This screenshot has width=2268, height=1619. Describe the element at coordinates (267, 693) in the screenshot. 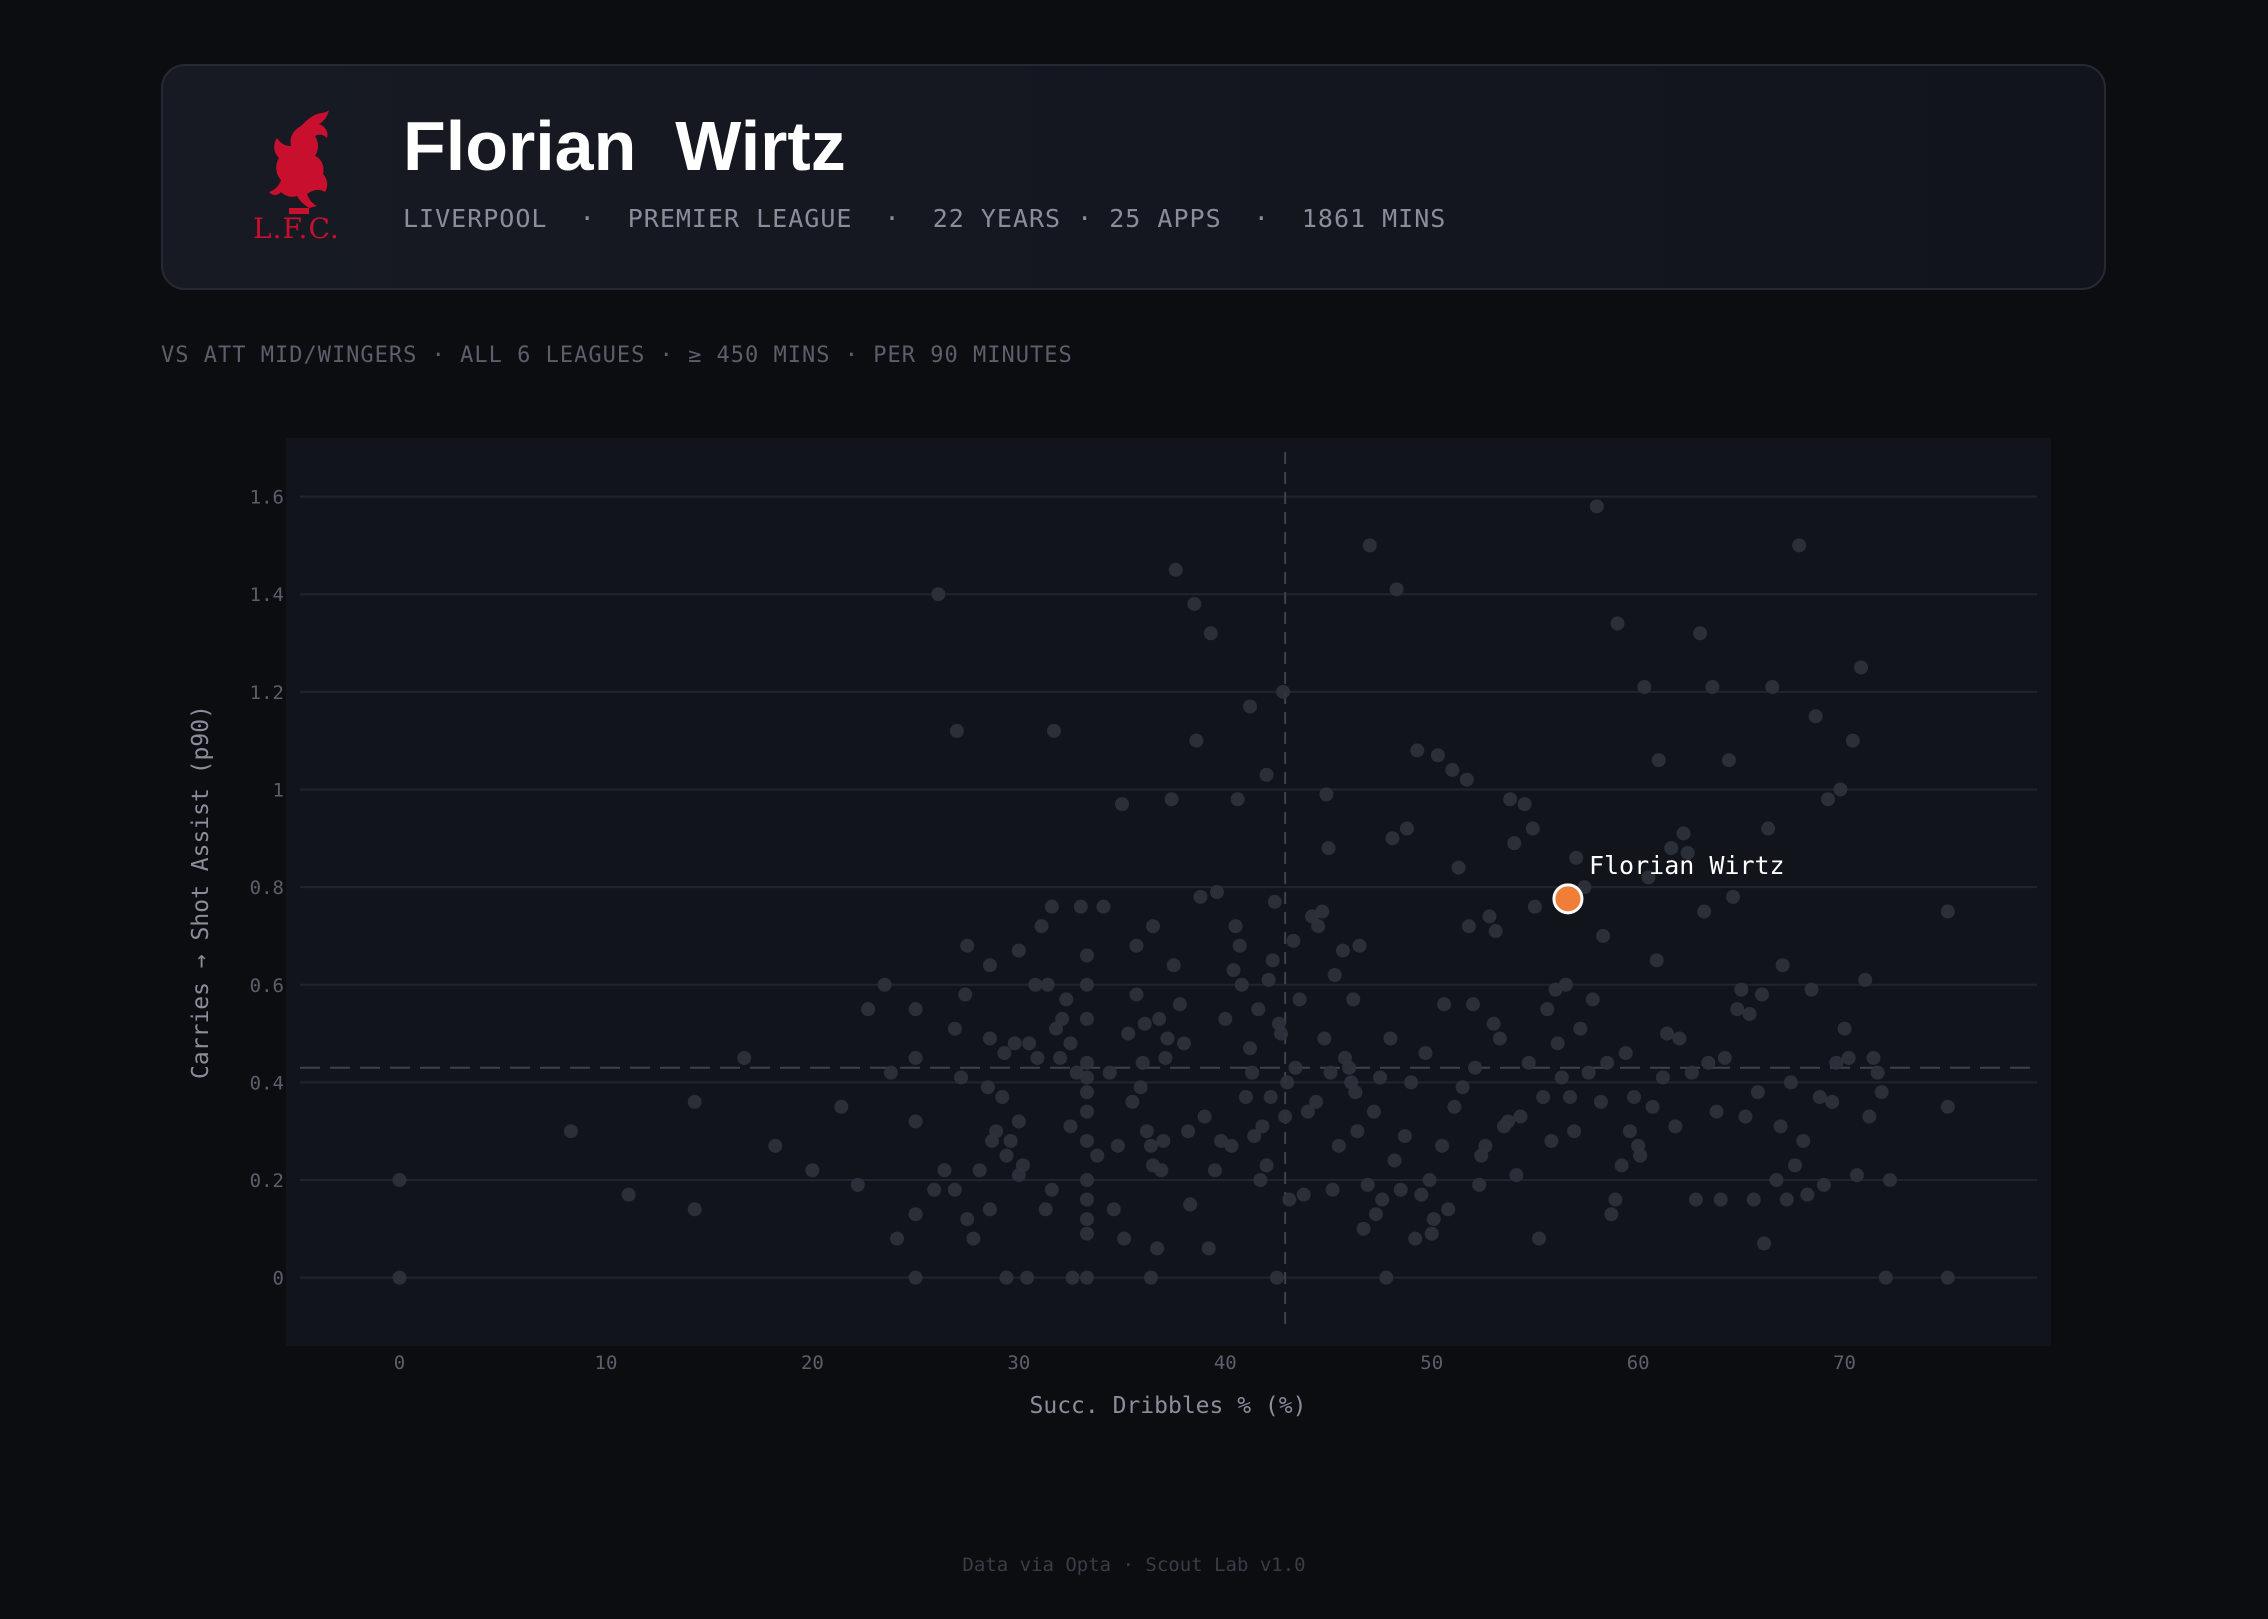

I see `y-tick-label: 1.2` at that location.